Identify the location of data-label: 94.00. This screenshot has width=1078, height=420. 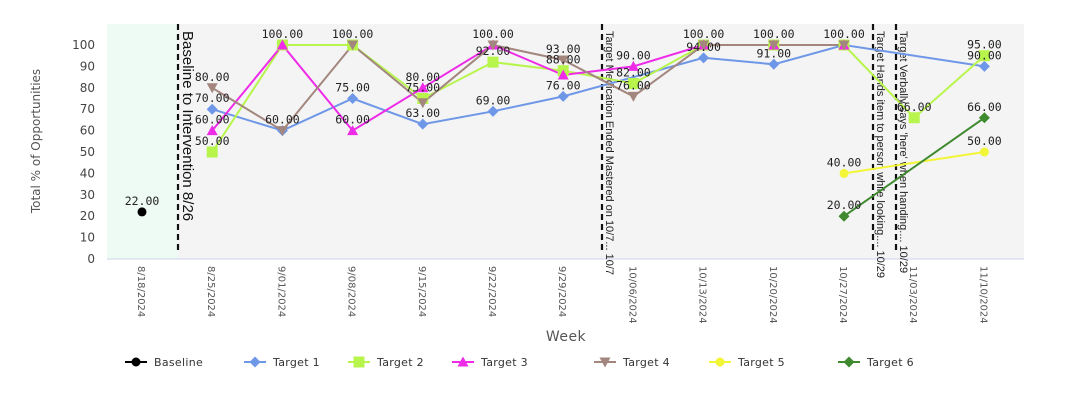
(703, 47).